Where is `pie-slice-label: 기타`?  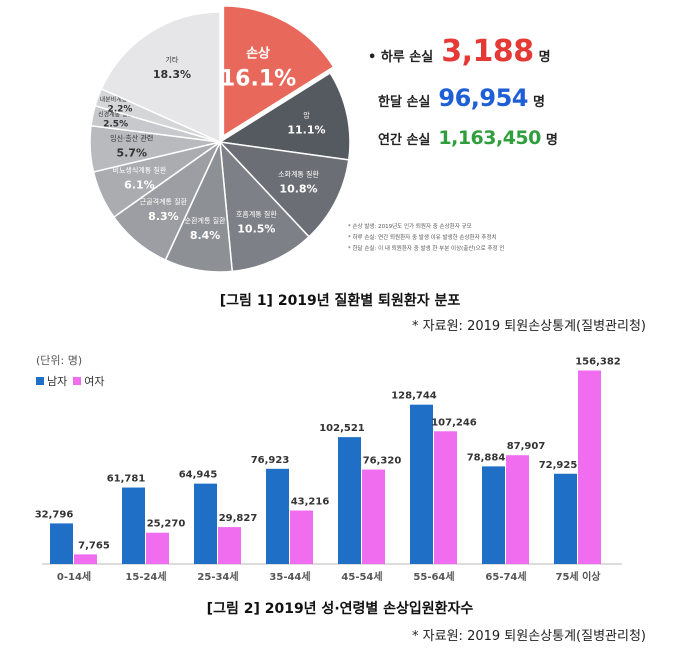
pie-slice-label: 기타 is located at coordinates (171, 59).